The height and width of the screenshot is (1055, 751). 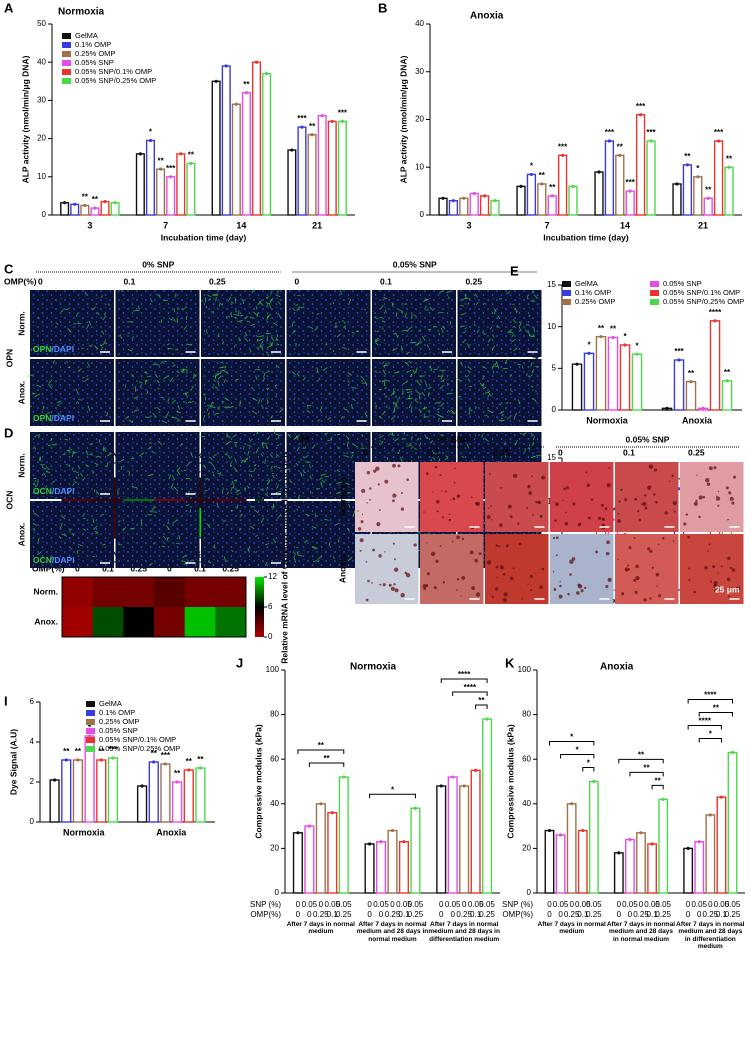 I want to click on legend-label: 0.05% SNP/0.25% OMP, so click(x=703, y=301).